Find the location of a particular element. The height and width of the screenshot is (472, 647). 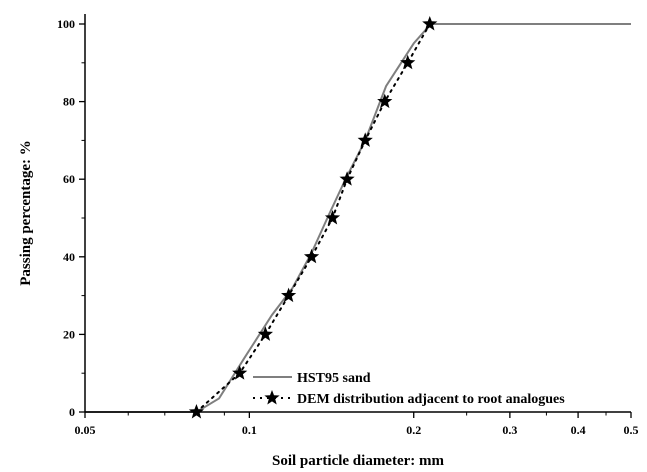

legend-star-shape is located at coordinates (272, 397).